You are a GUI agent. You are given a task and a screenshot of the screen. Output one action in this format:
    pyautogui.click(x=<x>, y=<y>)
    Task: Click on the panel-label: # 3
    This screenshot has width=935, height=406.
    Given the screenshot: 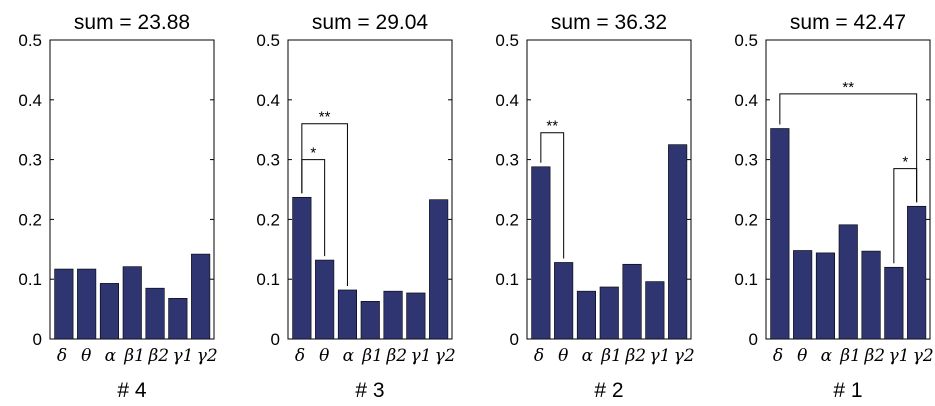 What is the action you would take?
    pyautogui.click(x=369, y=390)
    